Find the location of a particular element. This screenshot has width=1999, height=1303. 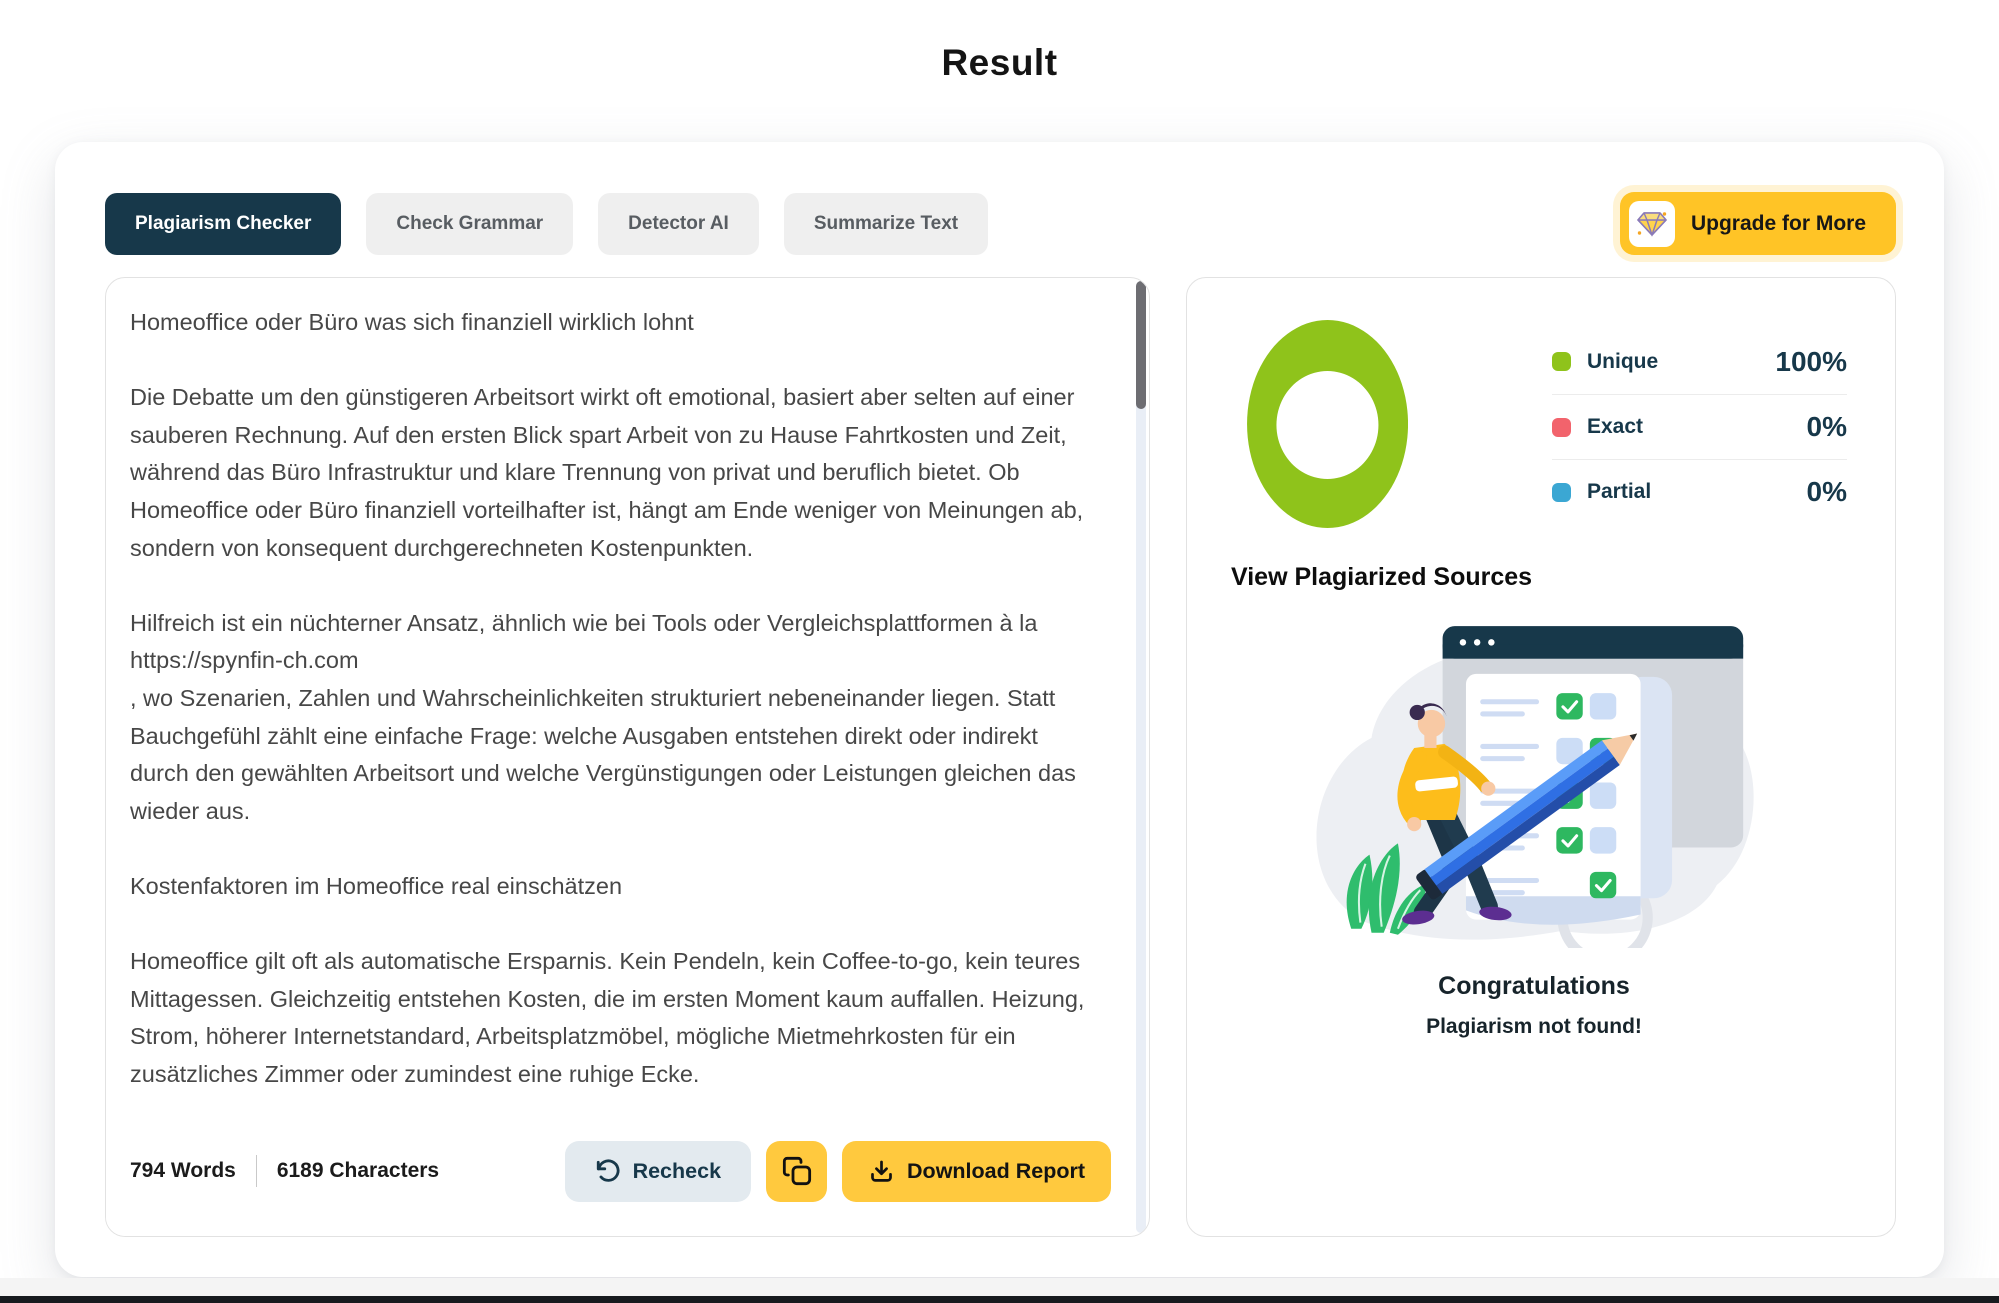

congratulations-subtitle: Plagiarism not found! is located at coordinates (1534, 1026).